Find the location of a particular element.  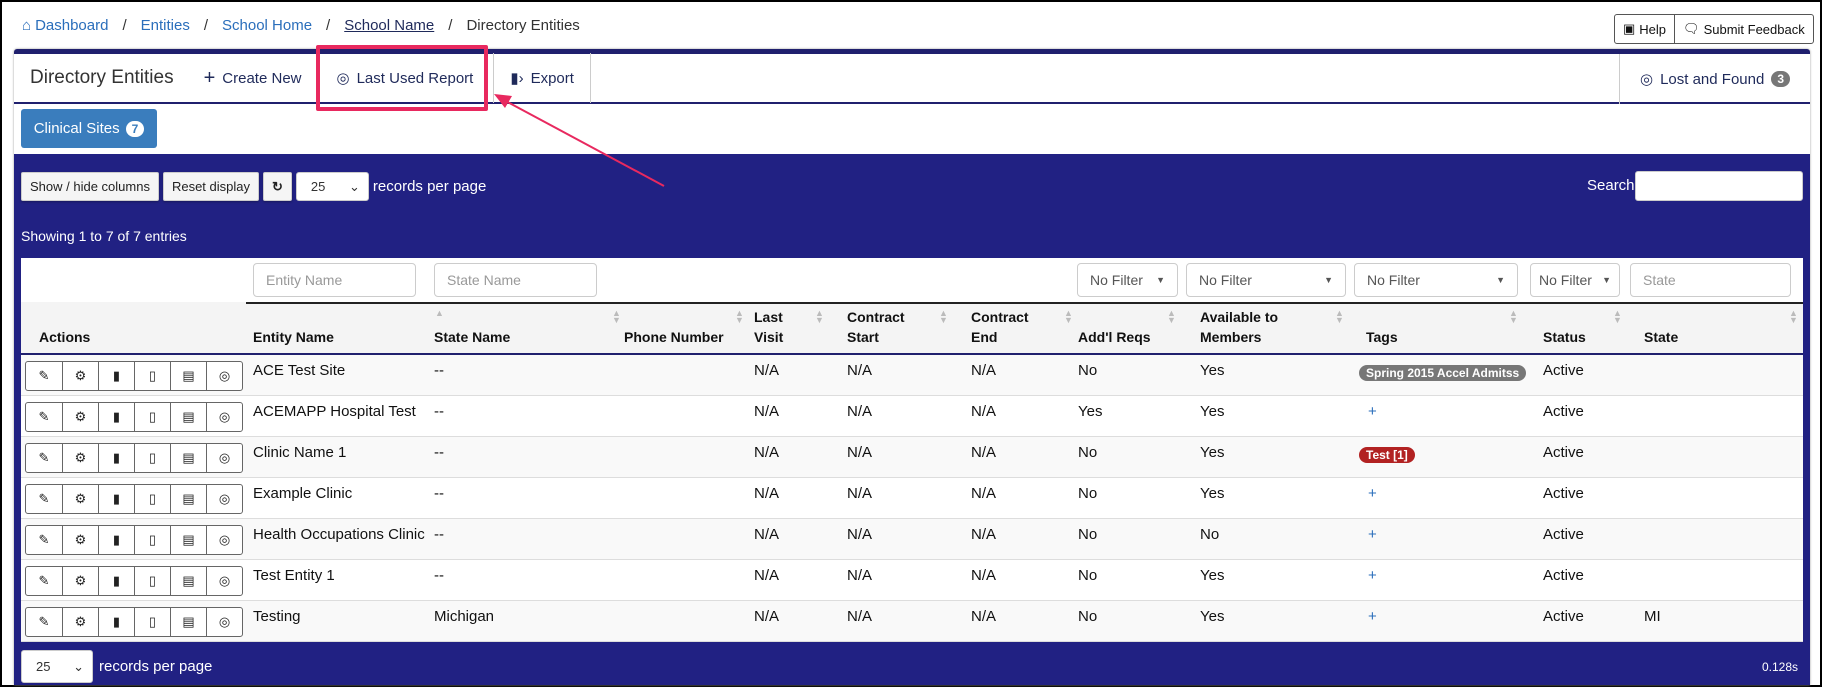

column-header-entity-name: Entity Name is located at coordinates (293, 337).